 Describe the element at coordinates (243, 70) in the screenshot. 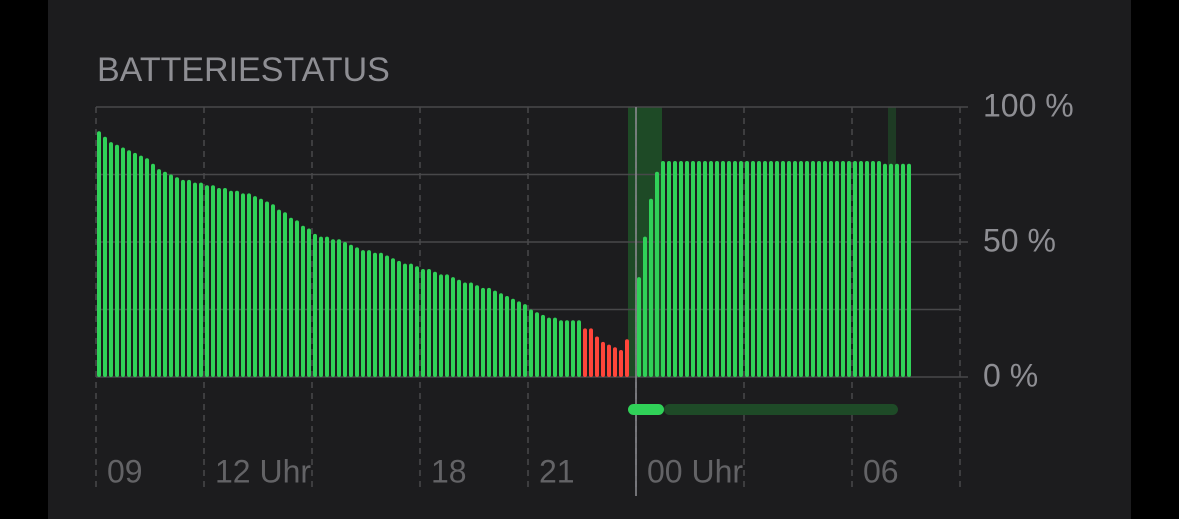

I see `chart-title: BATTERIESTATUS` at that location.